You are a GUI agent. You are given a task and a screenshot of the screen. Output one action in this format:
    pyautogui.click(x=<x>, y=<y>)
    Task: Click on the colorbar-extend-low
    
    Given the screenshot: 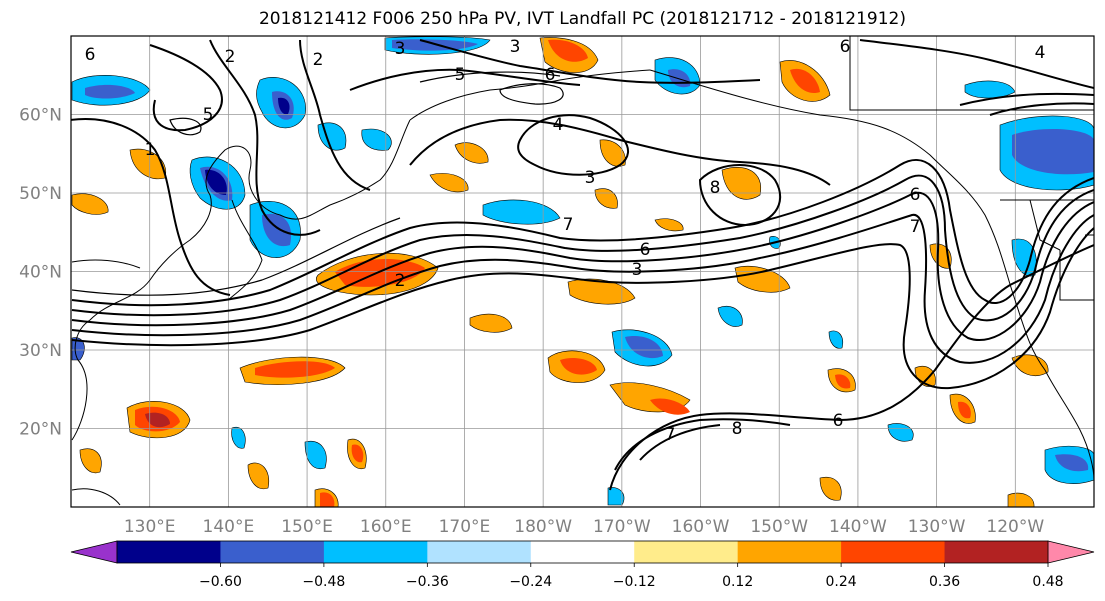 What is the action you would take?
    pyautogui.click(x=94, y=552)
    